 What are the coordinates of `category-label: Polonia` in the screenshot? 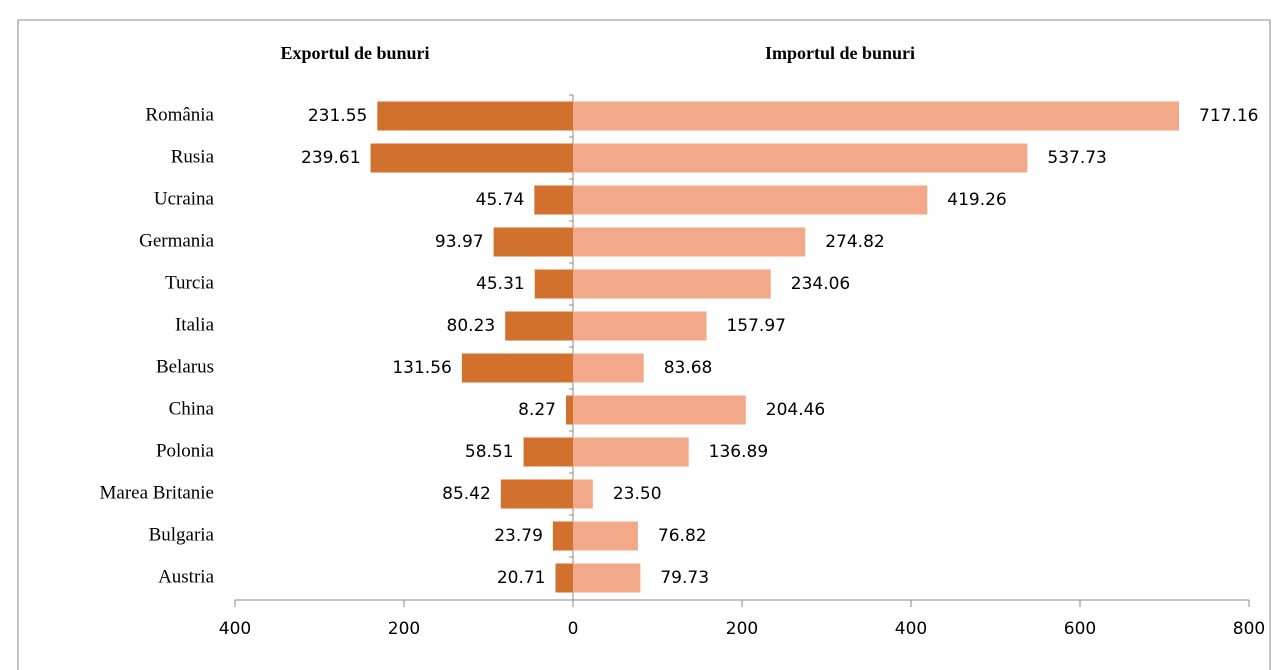 It's located at (185, 450).